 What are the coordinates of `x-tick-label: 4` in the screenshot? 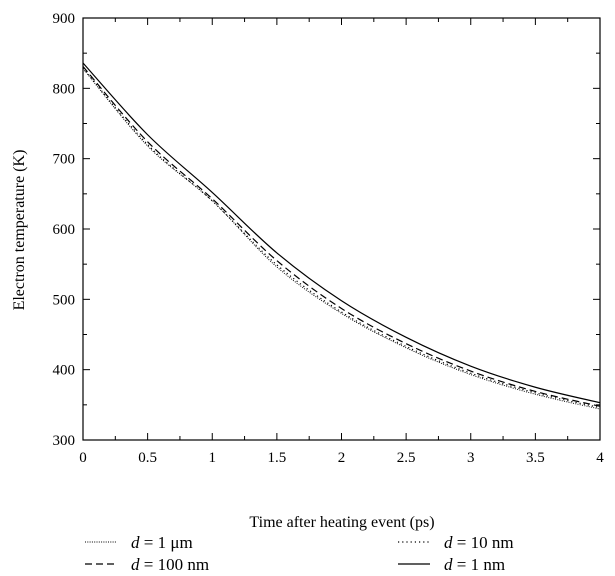 It's located at (600, 458).